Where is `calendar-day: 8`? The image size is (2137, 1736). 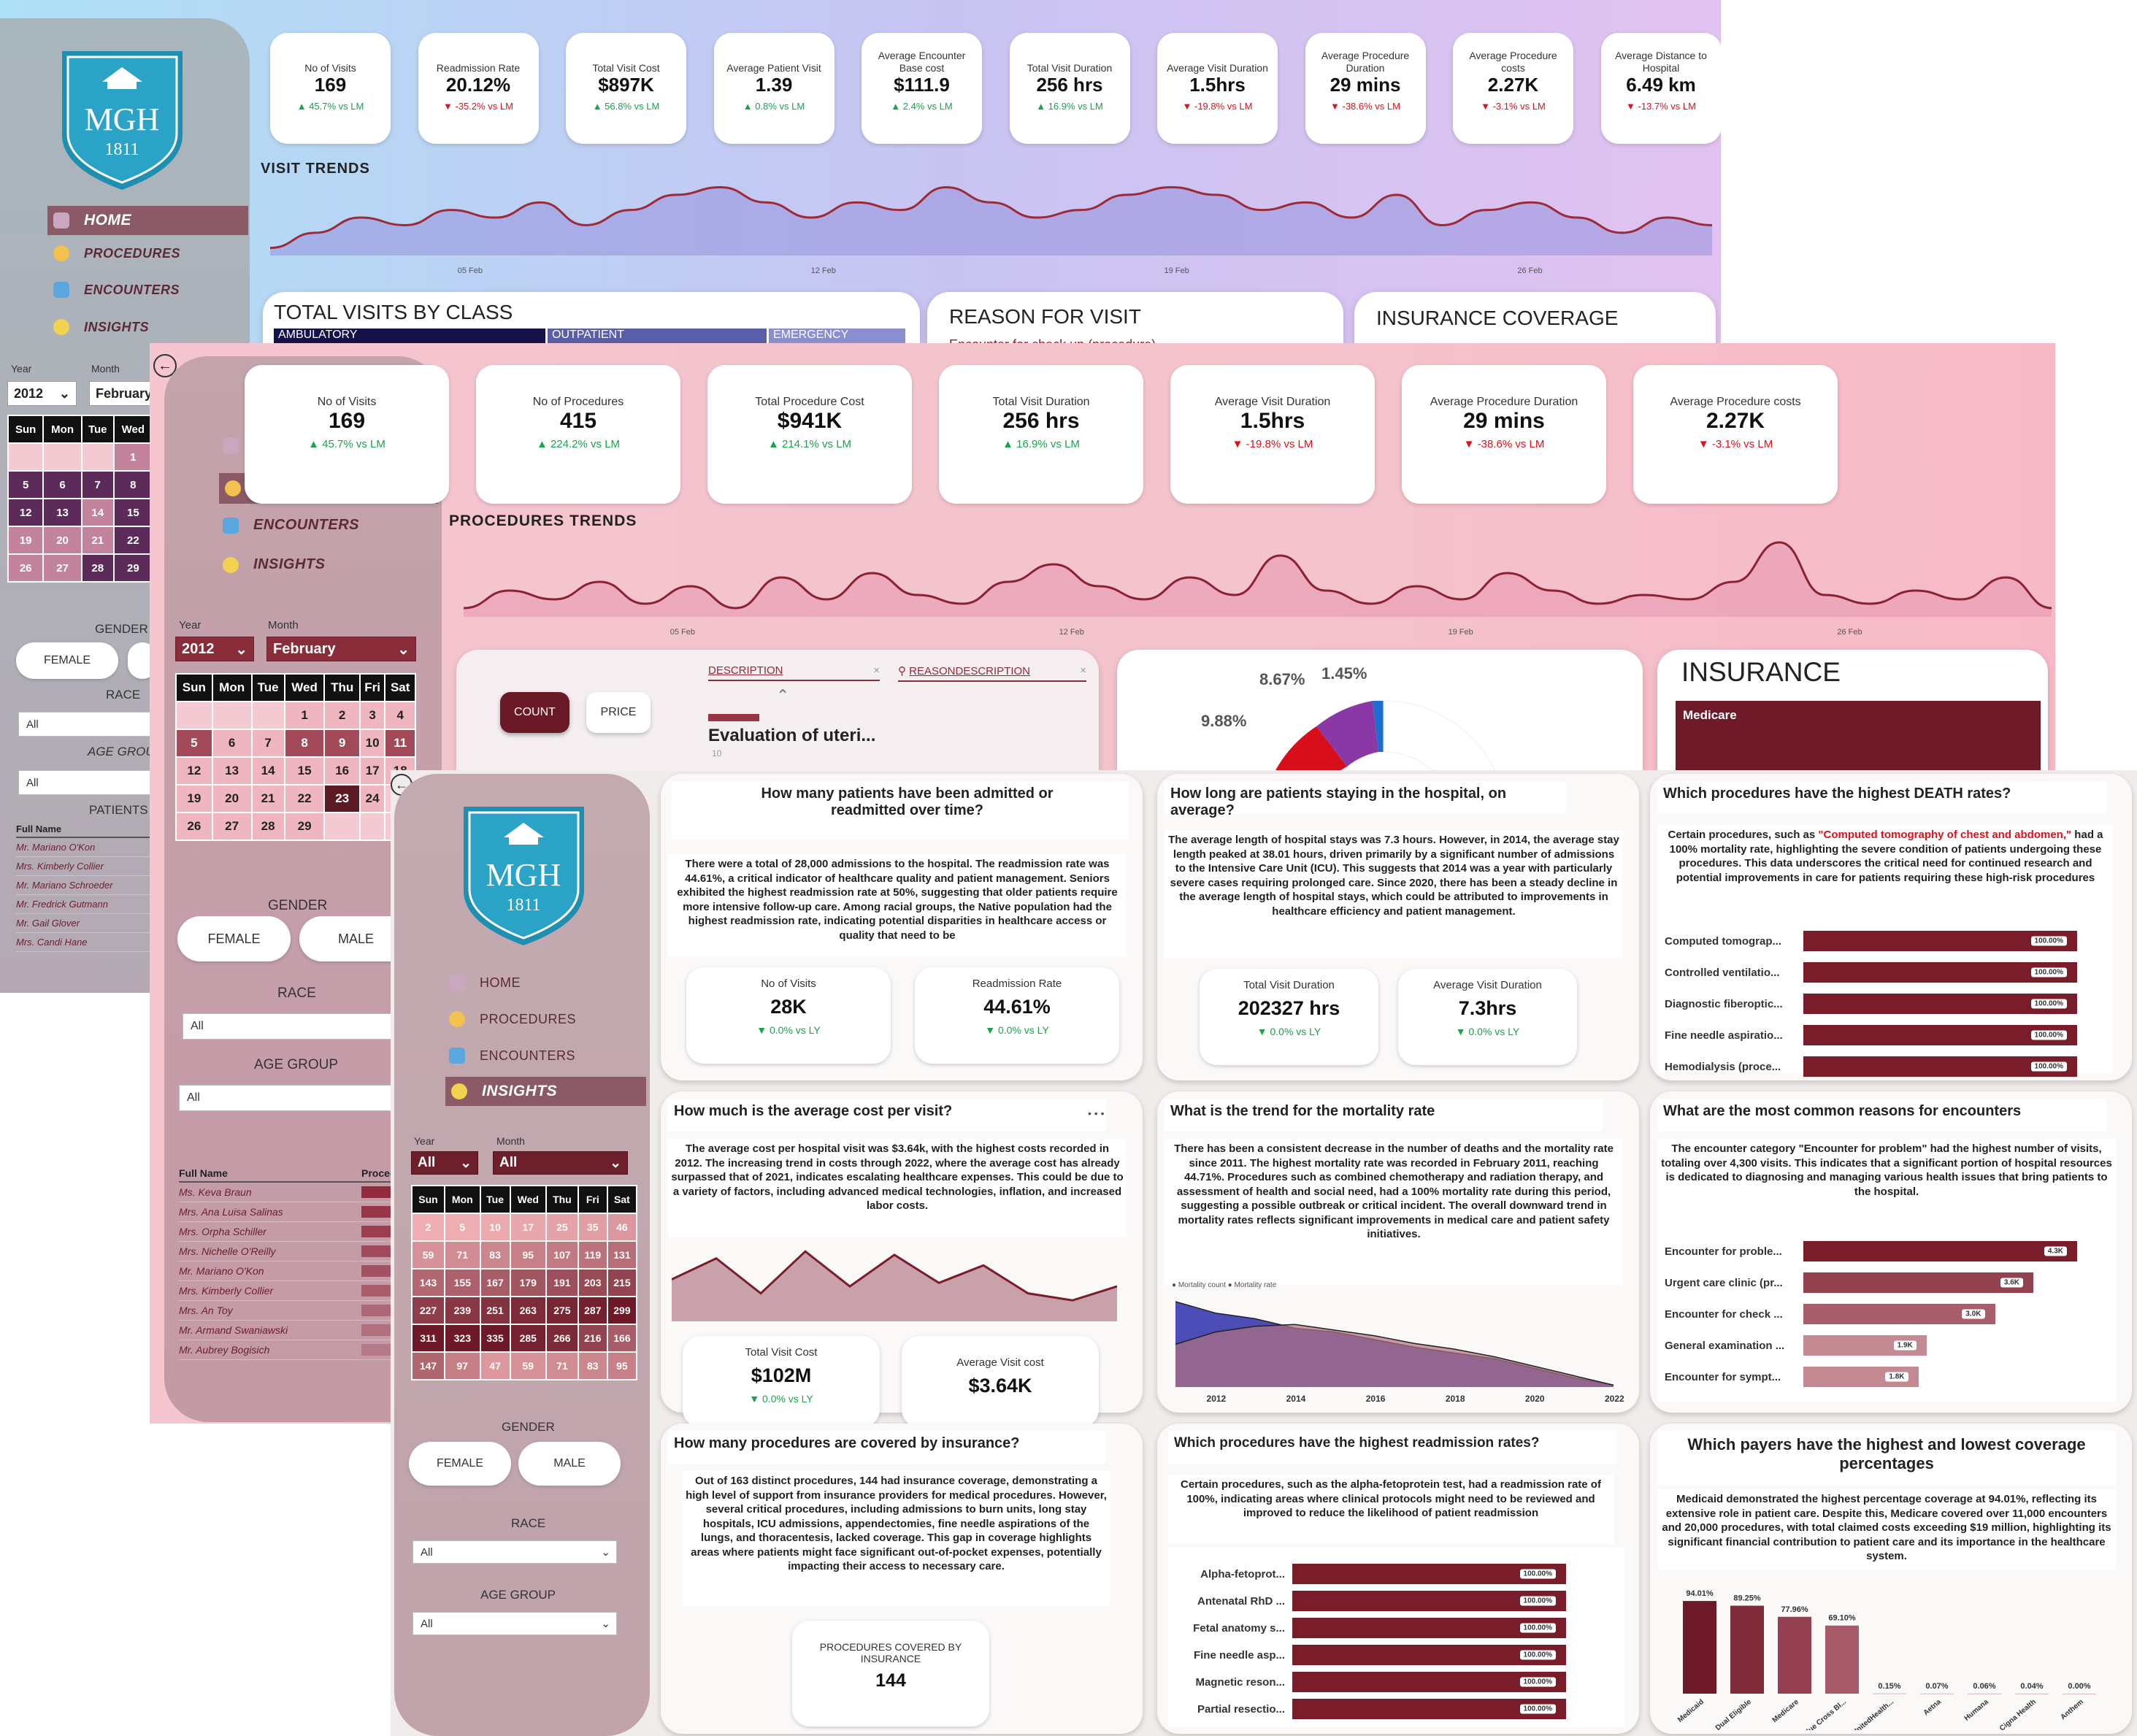
calendar-day: 8 is located at coordinates (304, 743).